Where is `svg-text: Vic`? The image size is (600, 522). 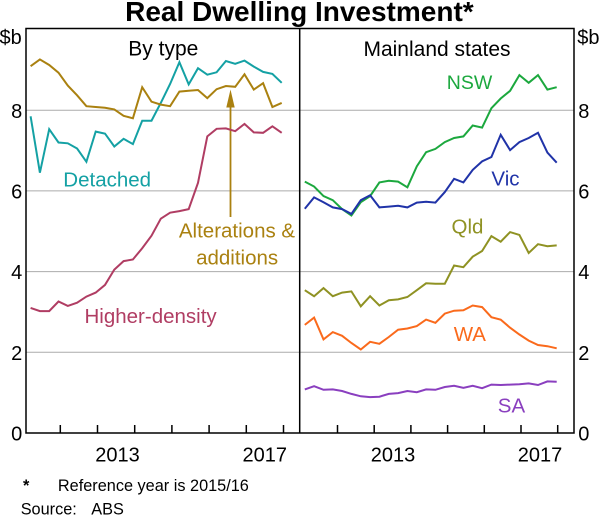 svg-text: Vic is located at coordinates (505, 178).